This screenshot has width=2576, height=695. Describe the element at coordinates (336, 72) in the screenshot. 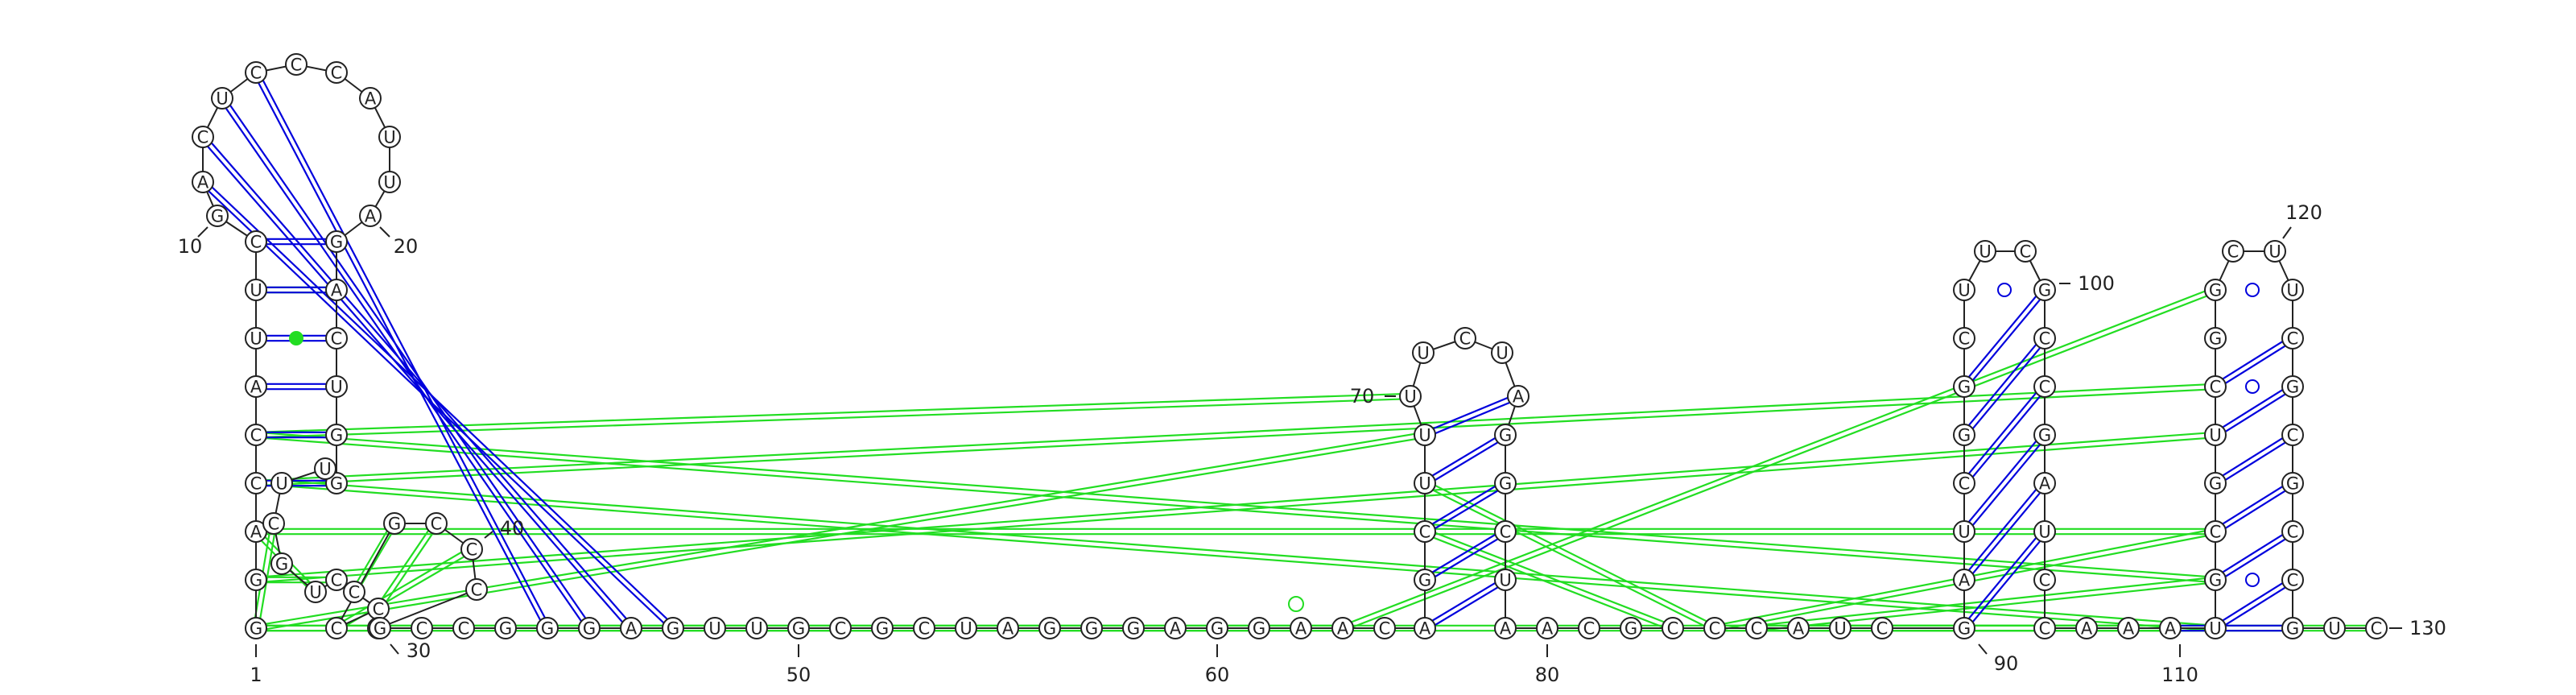

I see `nucleotide-16: C` at that location.